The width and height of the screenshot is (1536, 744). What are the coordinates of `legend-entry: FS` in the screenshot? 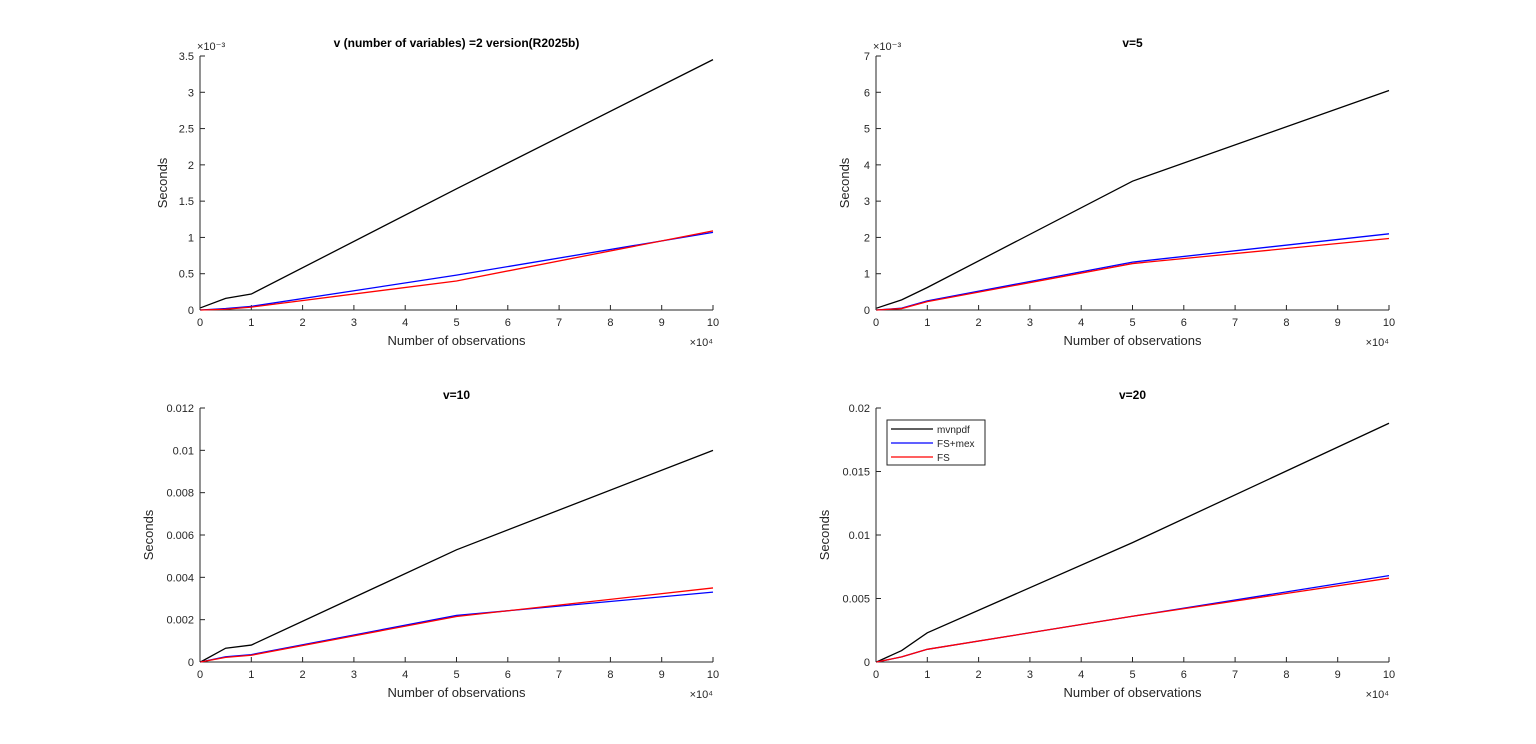 It's located at (943, 458).